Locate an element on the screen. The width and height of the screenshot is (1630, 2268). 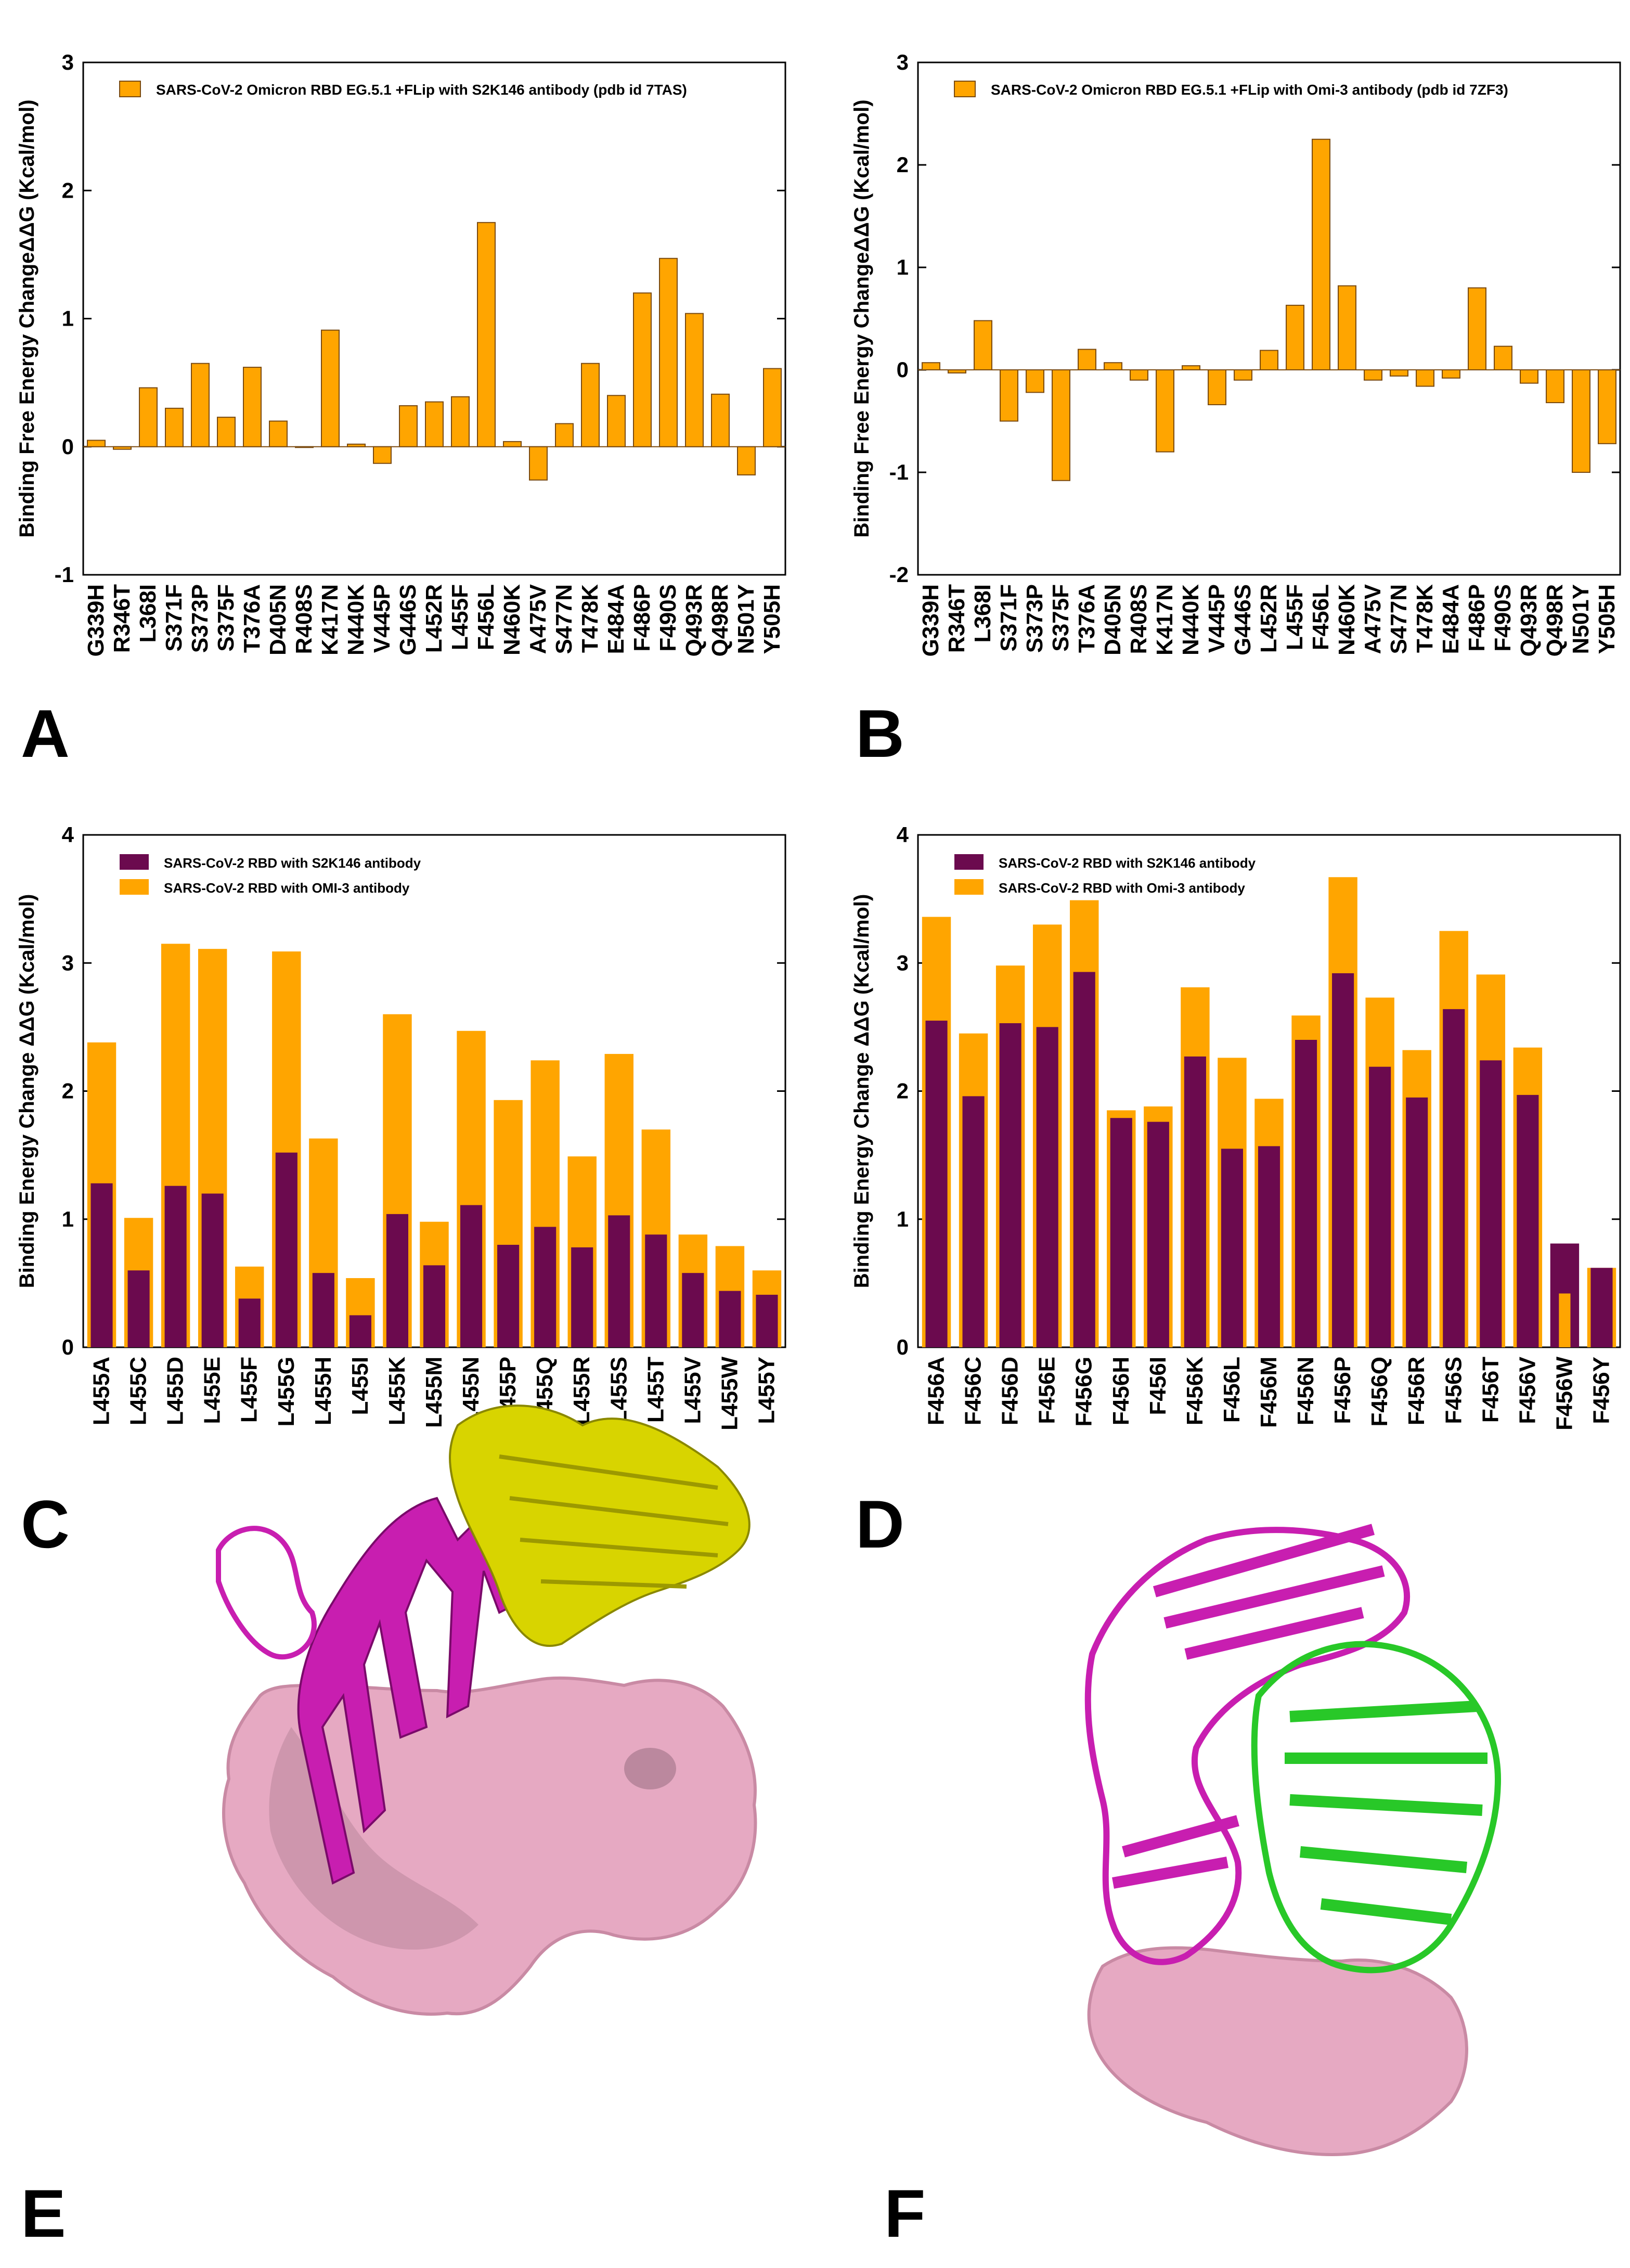
panel-letter-d: D is located at coordinates (880, 1524).